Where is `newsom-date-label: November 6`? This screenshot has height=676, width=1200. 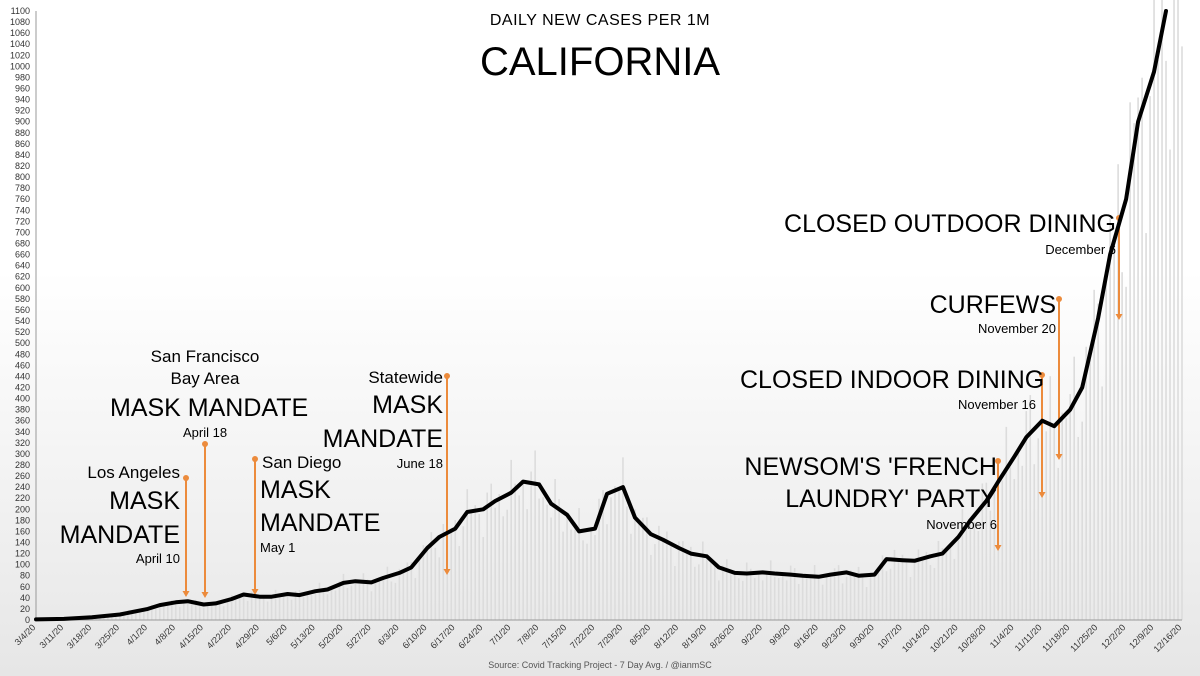
newsom-date-label: November 6 is located at coordinates (961, 524).